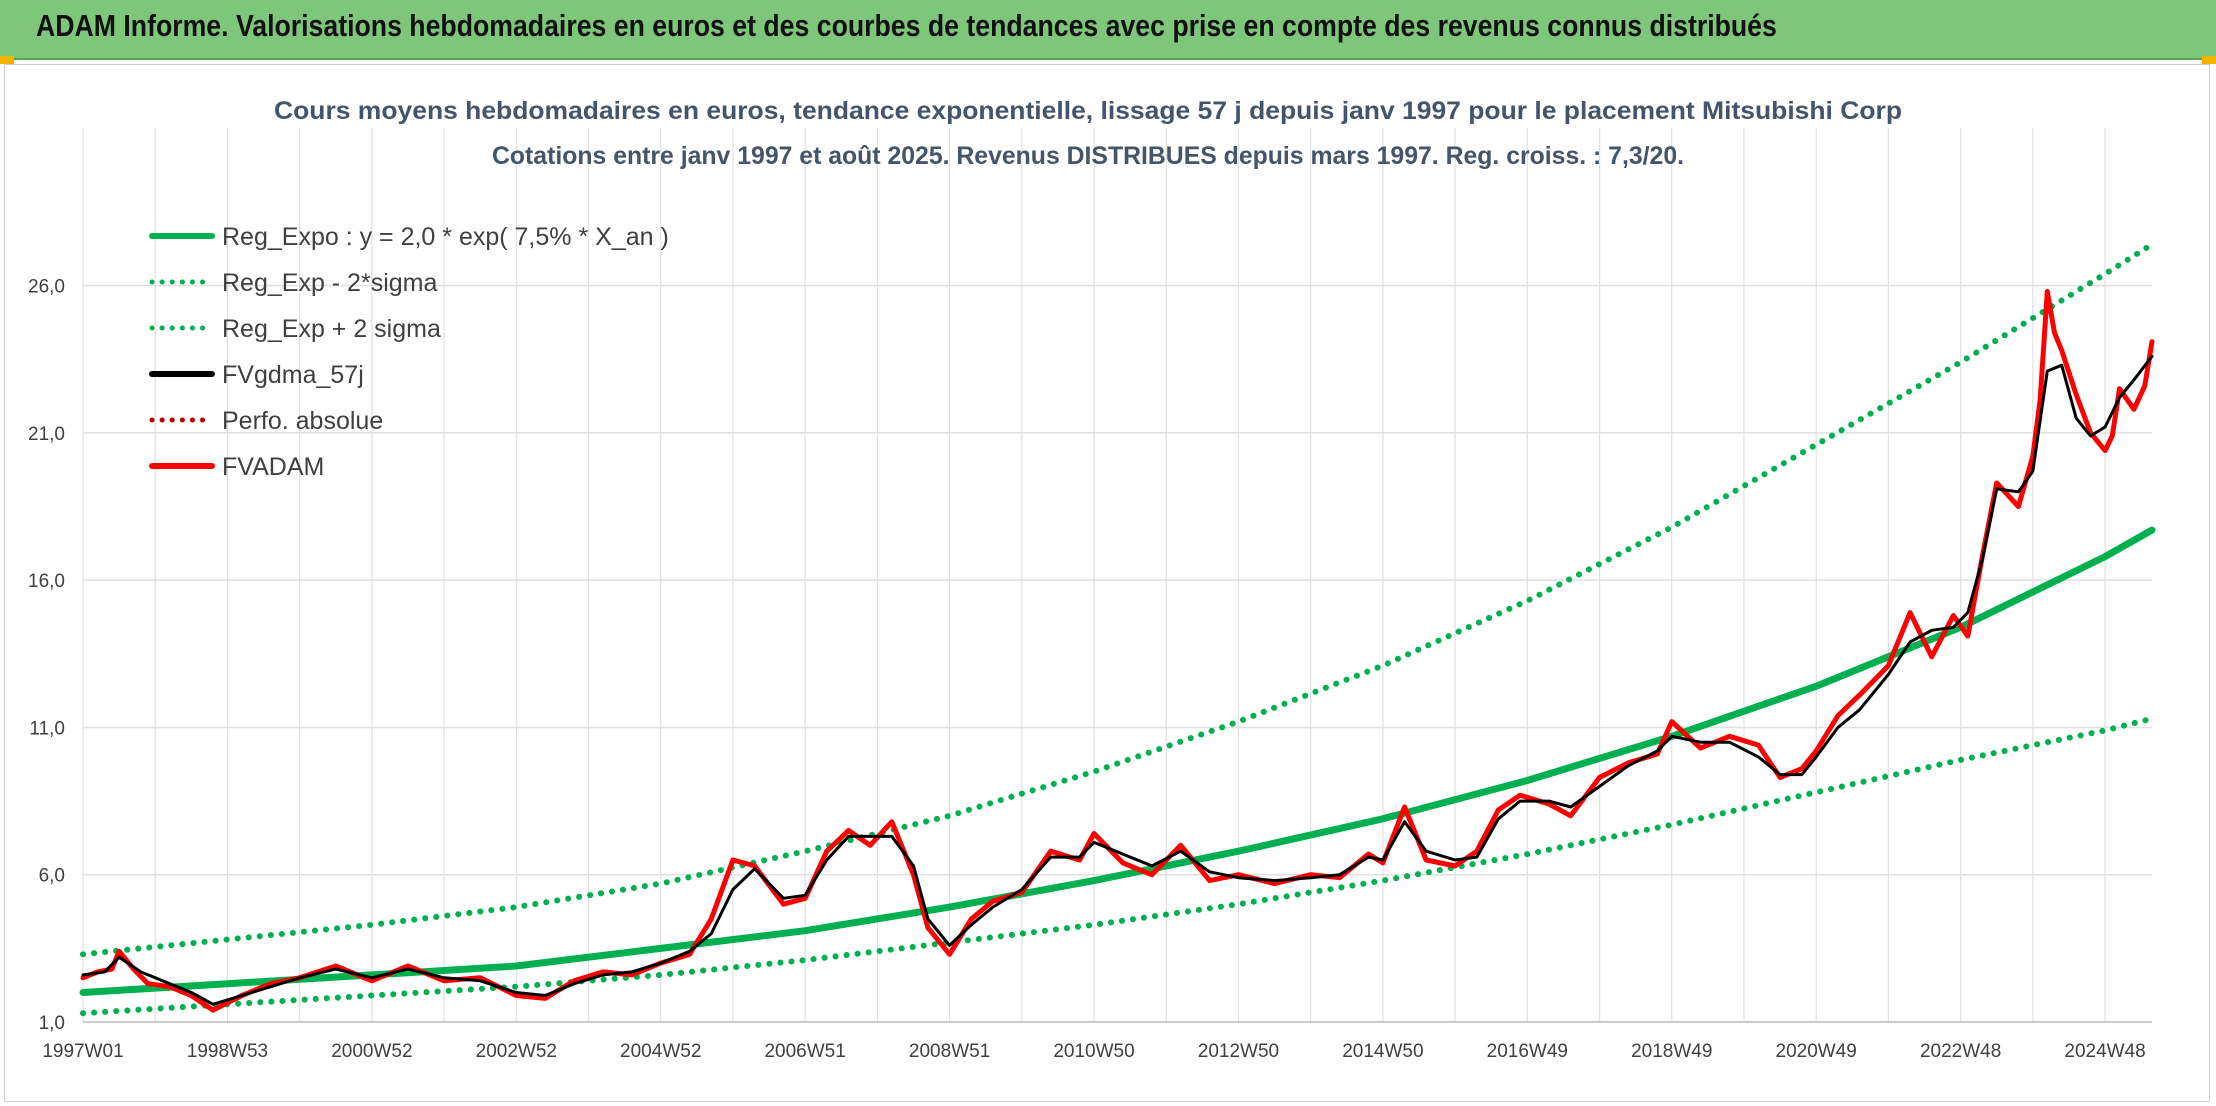 This screenshot has width=2216, height=1106. Describe the element at coordinates (2209, 60) in the screenshot. I see `corner-marker-right` at that location.